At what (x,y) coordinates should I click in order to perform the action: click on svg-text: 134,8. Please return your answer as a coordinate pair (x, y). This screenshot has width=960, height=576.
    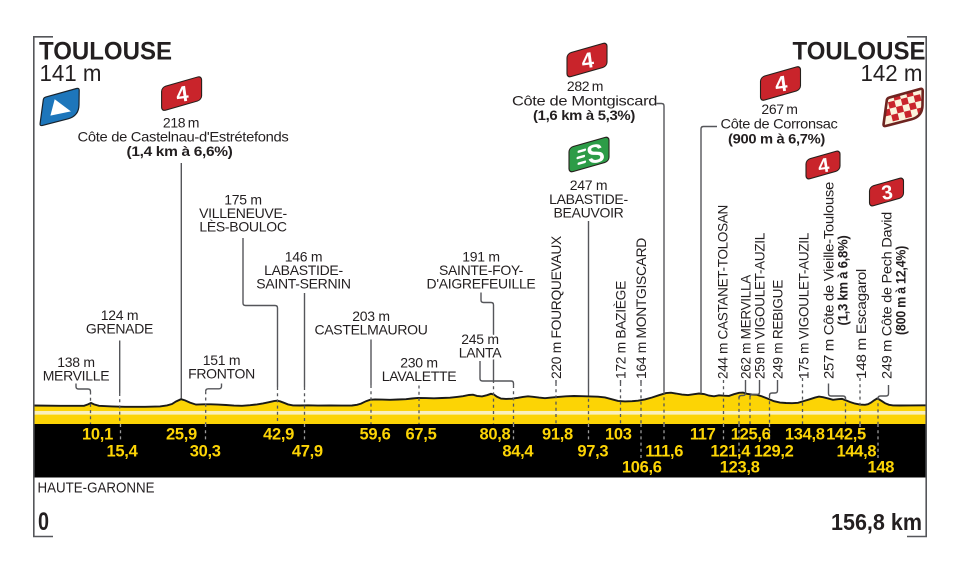
    Looking at the image, I should click on (805, 435).